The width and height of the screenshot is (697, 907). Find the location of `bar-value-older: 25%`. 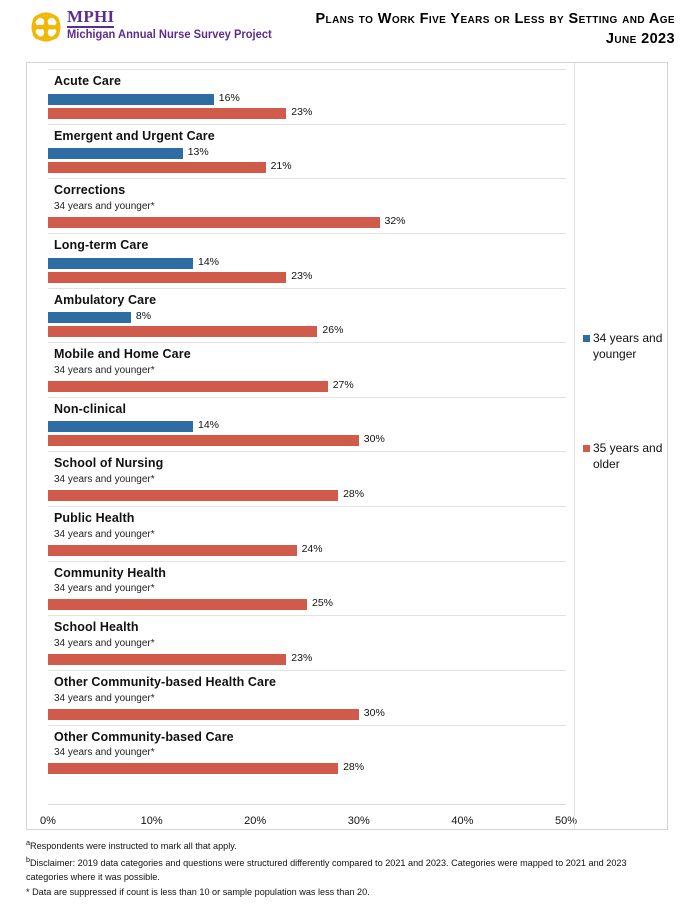

bar-value-older: 25% is located at coordinates (323, 603).